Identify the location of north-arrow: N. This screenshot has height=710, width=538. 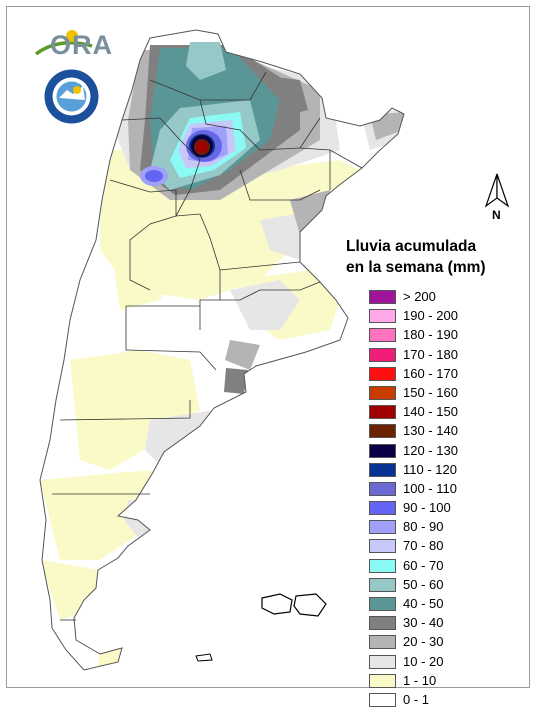
(497, 197).